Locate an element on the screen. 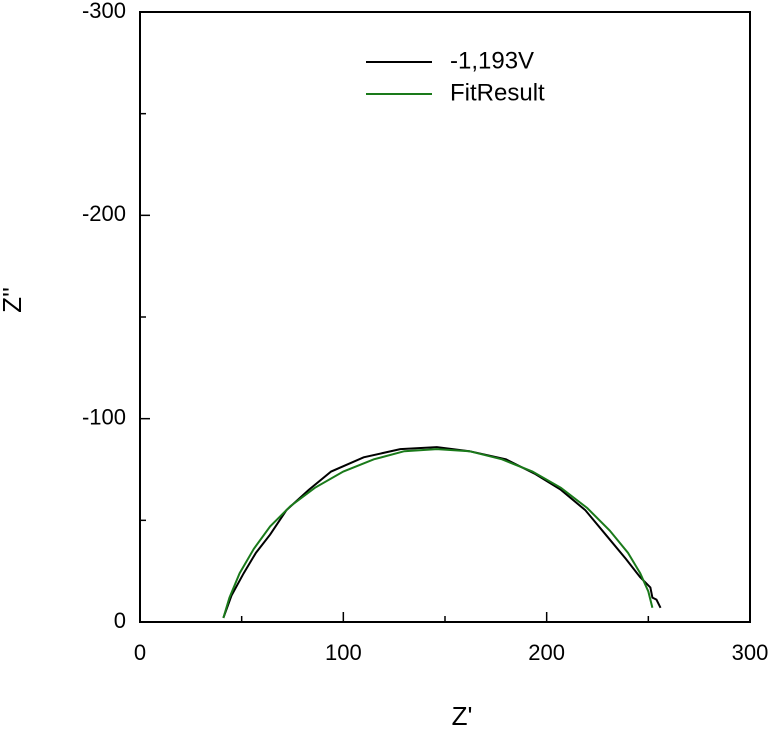  legend-label: -1,193V is located at coordinates (492, 60).